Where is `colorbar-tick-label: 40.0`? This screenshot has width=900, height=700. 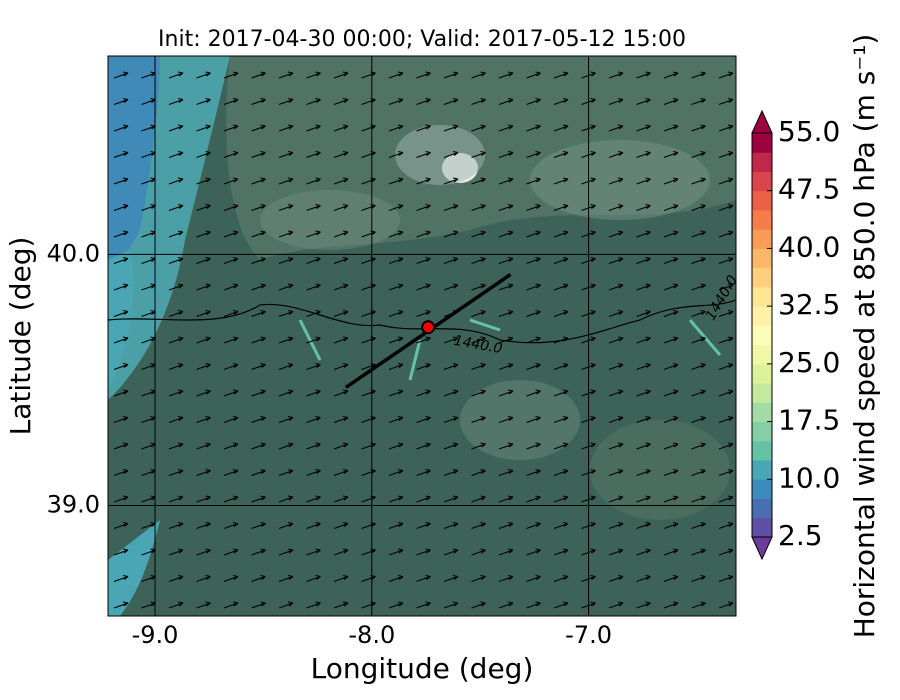
colorbar-tick-label: 40.0 is located at coordinates (809, 246).